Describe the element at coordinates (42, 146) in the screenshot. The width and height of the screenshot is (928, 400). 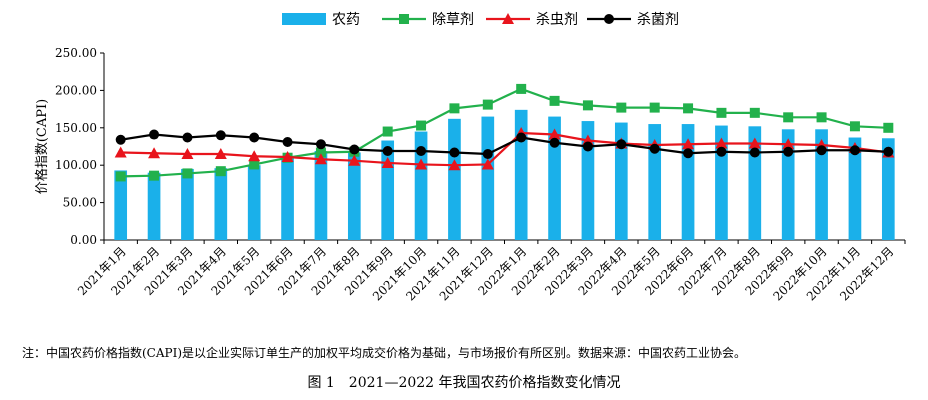
I see `y-axis-title: 价格指数(CAPI)` at that location.